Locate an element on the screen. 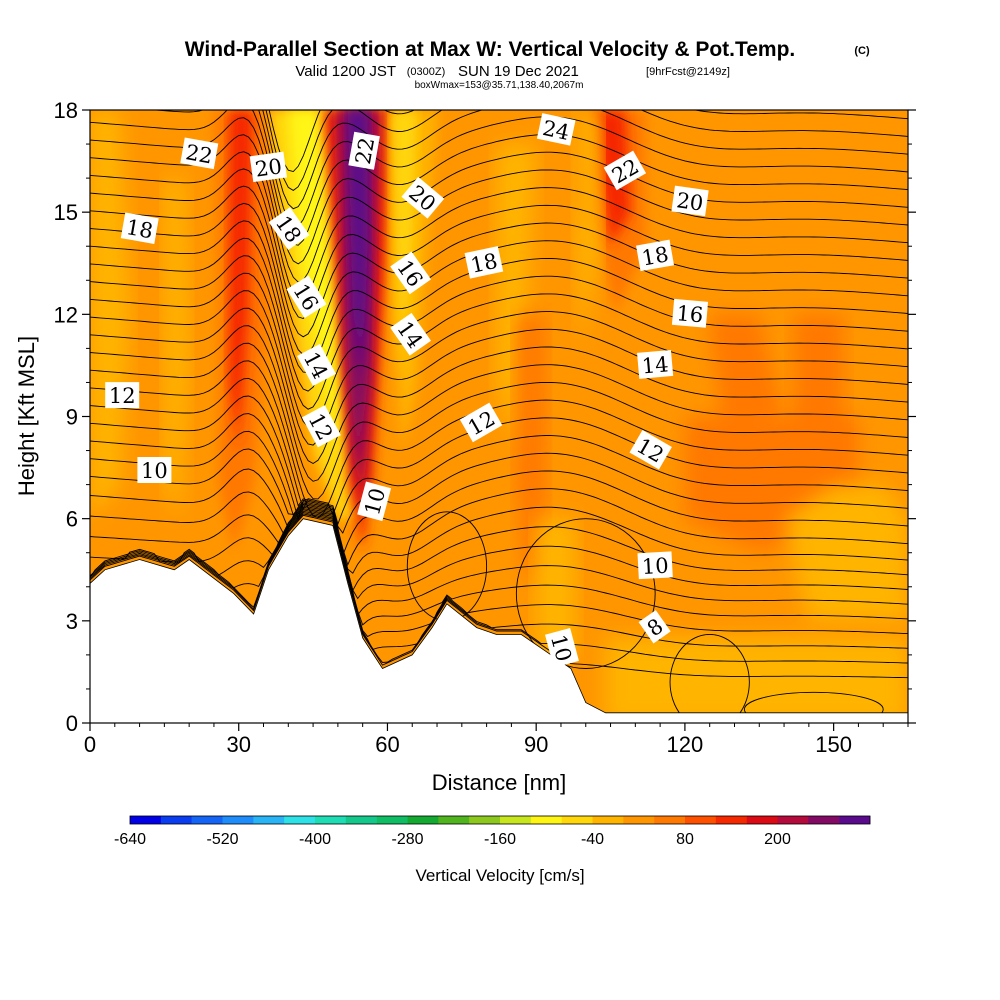 This screenshot has height=1000, width=1000. contour-label: 10 is located at coordinates (154, 470).